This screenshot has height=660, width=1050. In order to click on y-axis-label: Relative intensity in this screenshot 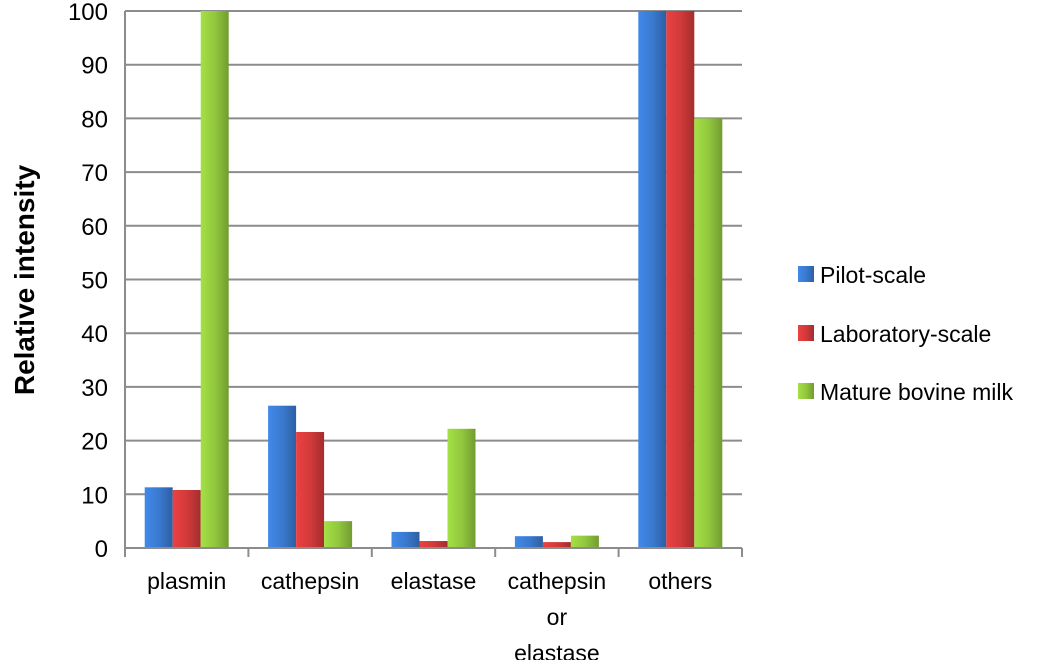, I will do `click(24, 279)`.